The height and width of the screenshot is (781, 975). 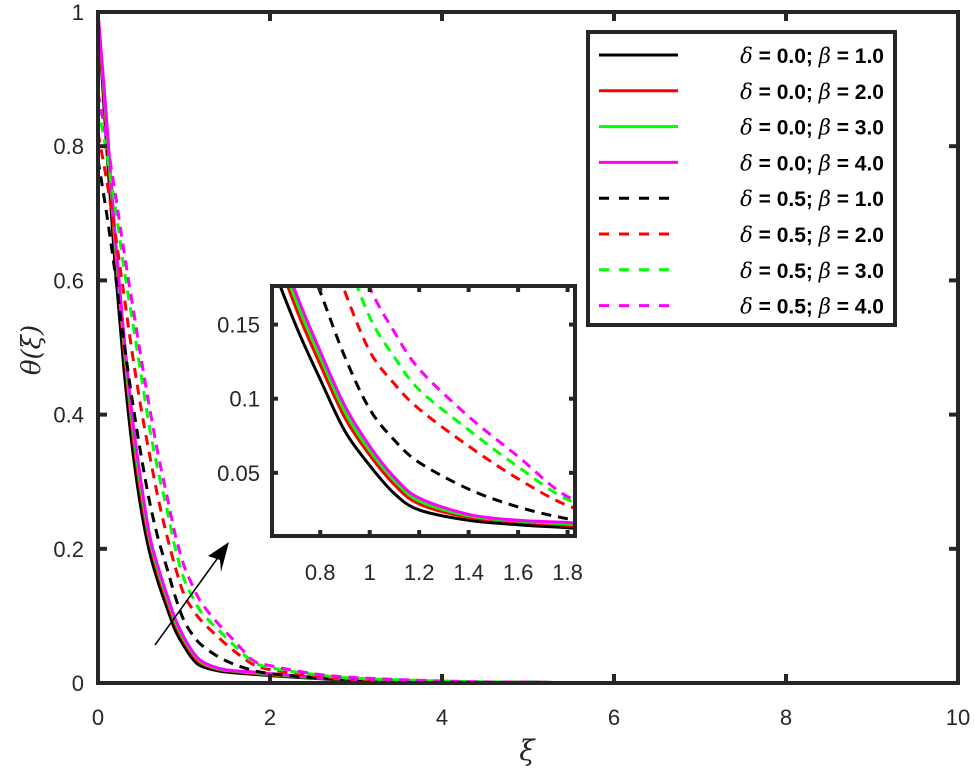 I want to click on legend-item: δ = 0.5; β = 1.0, so click(x=741, y=199).